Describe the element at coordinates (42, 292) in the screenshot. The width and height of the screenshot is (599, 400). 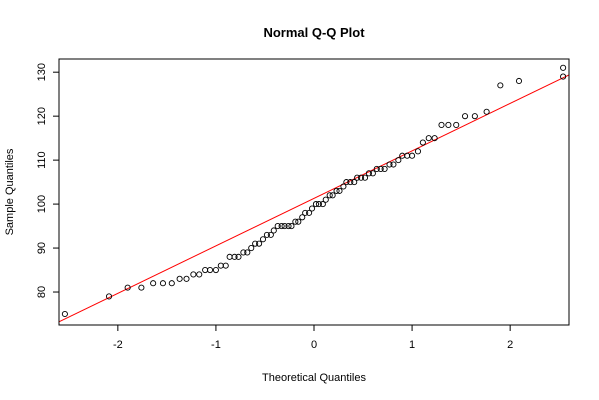
I see `y-tick-label: 80` at that location.